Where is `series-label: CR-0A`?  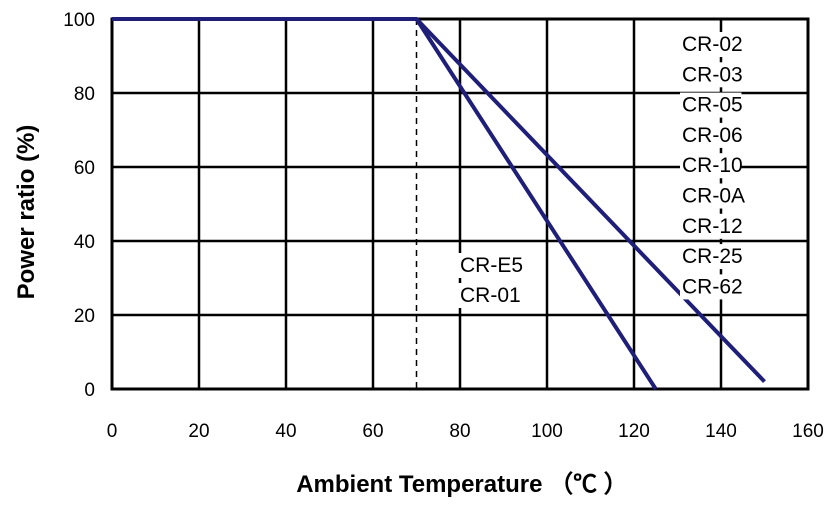
series-label: CR-0A is located at coordinates (713, 196).